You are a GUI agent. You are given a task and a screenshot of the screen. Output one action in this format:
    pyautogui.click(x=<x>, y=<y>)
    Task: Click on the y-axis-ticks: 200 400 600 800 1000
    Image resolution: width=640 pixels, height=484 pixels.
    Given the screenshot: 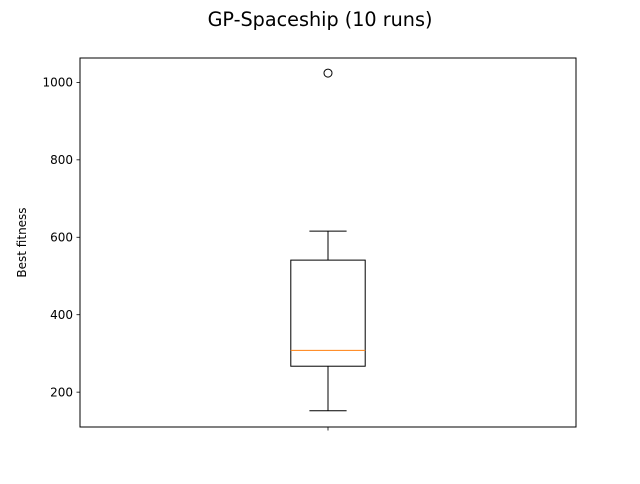 What is the action you would take?
    pyautogui.click(x=61, y=237)
    